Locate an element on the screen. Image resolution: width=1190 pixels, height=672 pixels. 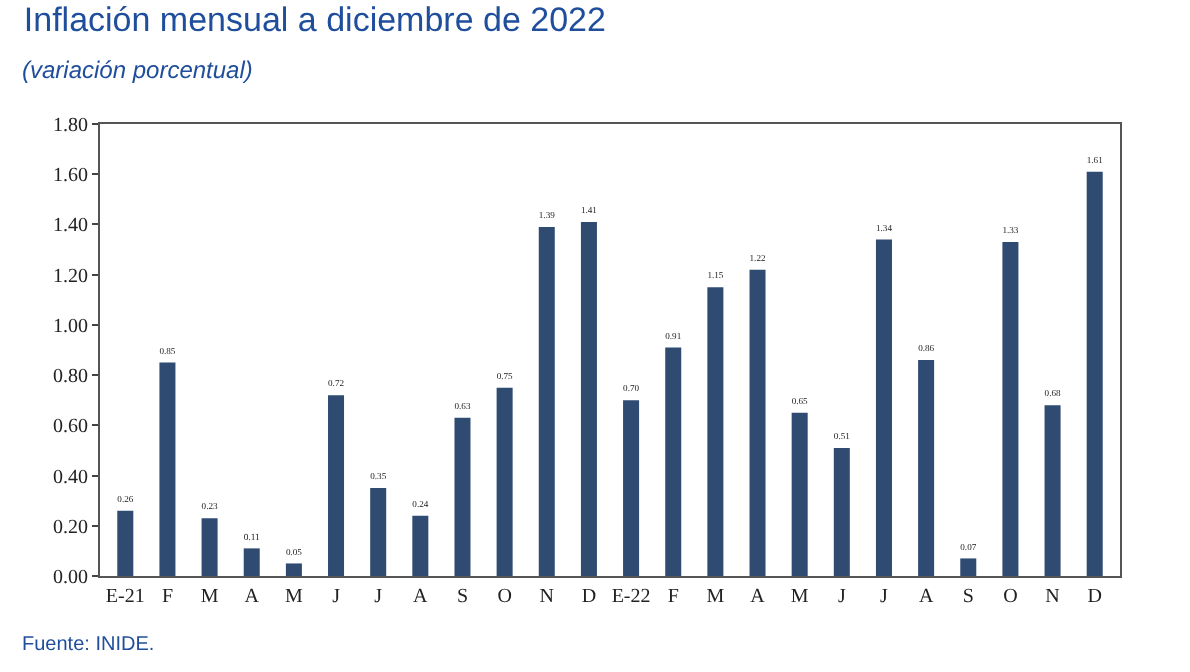
y-tick-label: 0.00 is located at coordinates (70, 578).